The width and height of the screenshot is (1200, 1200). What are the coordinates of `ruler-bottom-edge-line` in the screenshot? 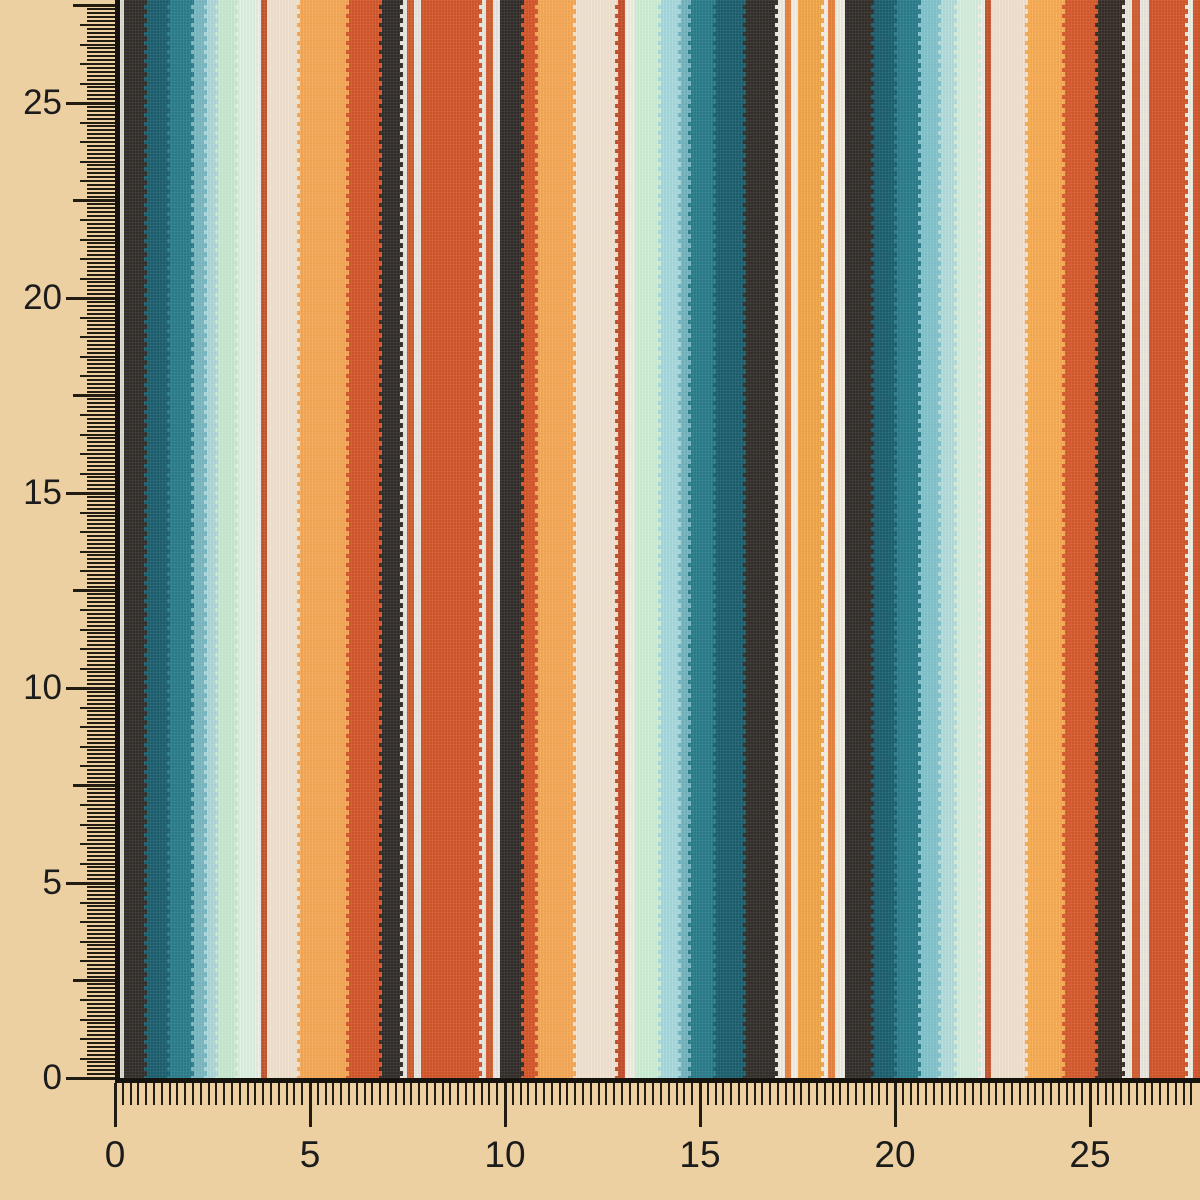 It's located at (657, 1080).